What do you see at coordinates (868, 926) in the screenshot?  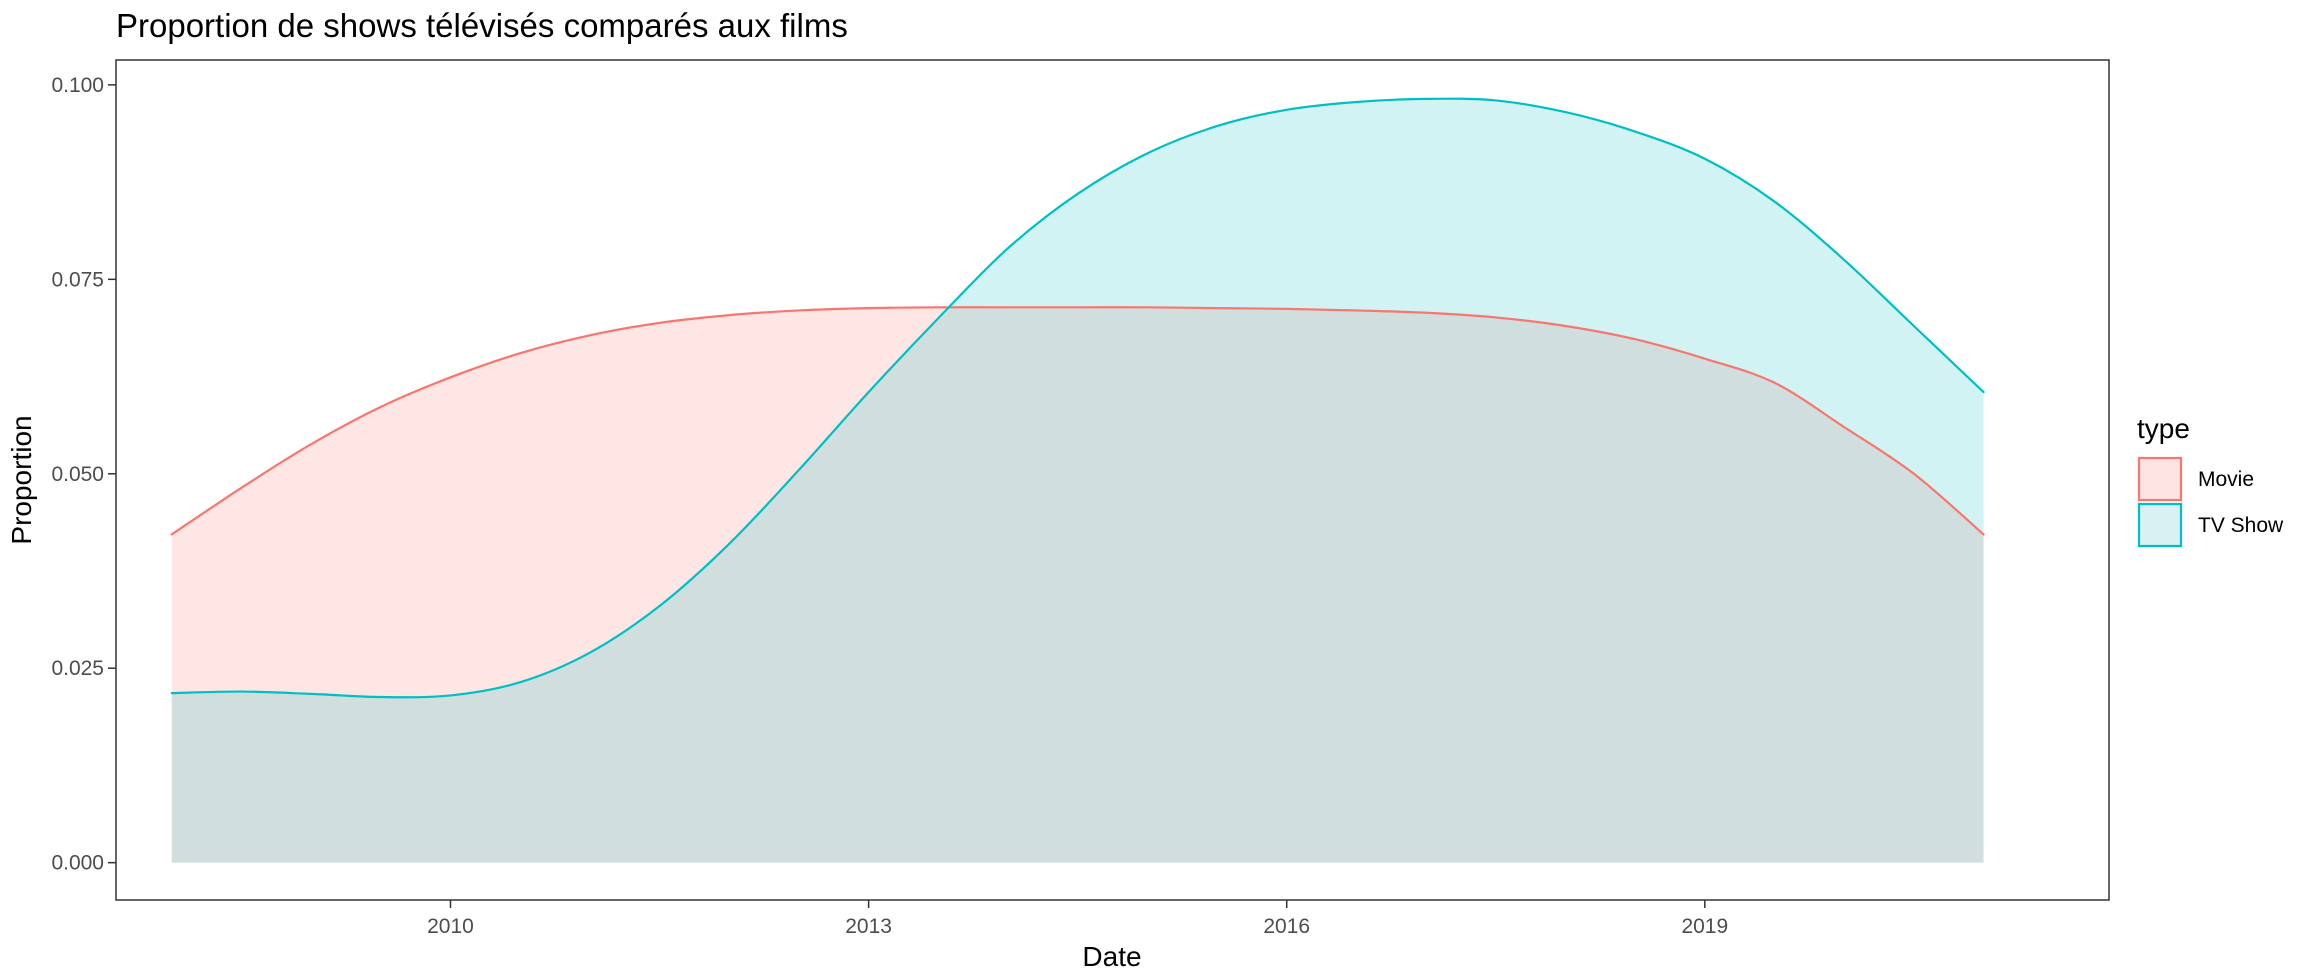 I see `x-tick-label: 2013` at bounding box center [868, 926].